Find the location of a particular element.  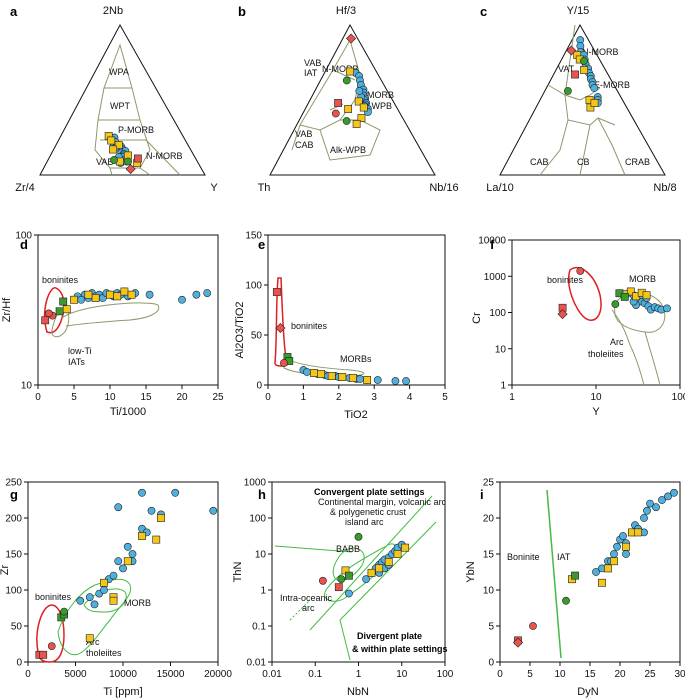

field-label-vat-c: VAT is located at coordinates (566, 69).